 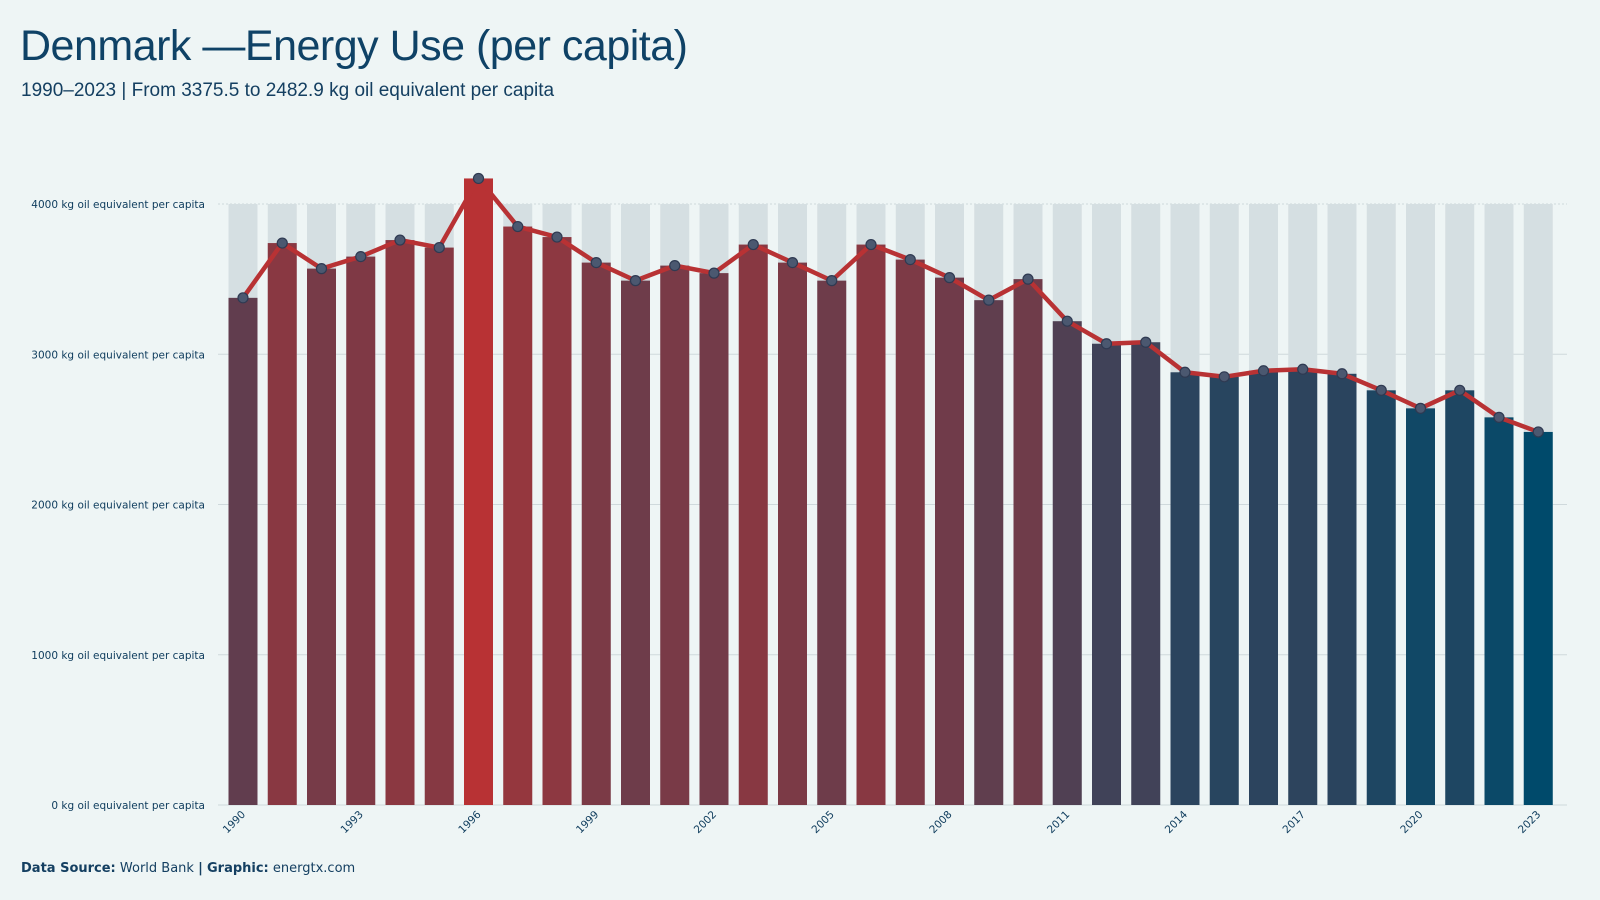 I want to click on point-2004, so click(x=792, y=262).